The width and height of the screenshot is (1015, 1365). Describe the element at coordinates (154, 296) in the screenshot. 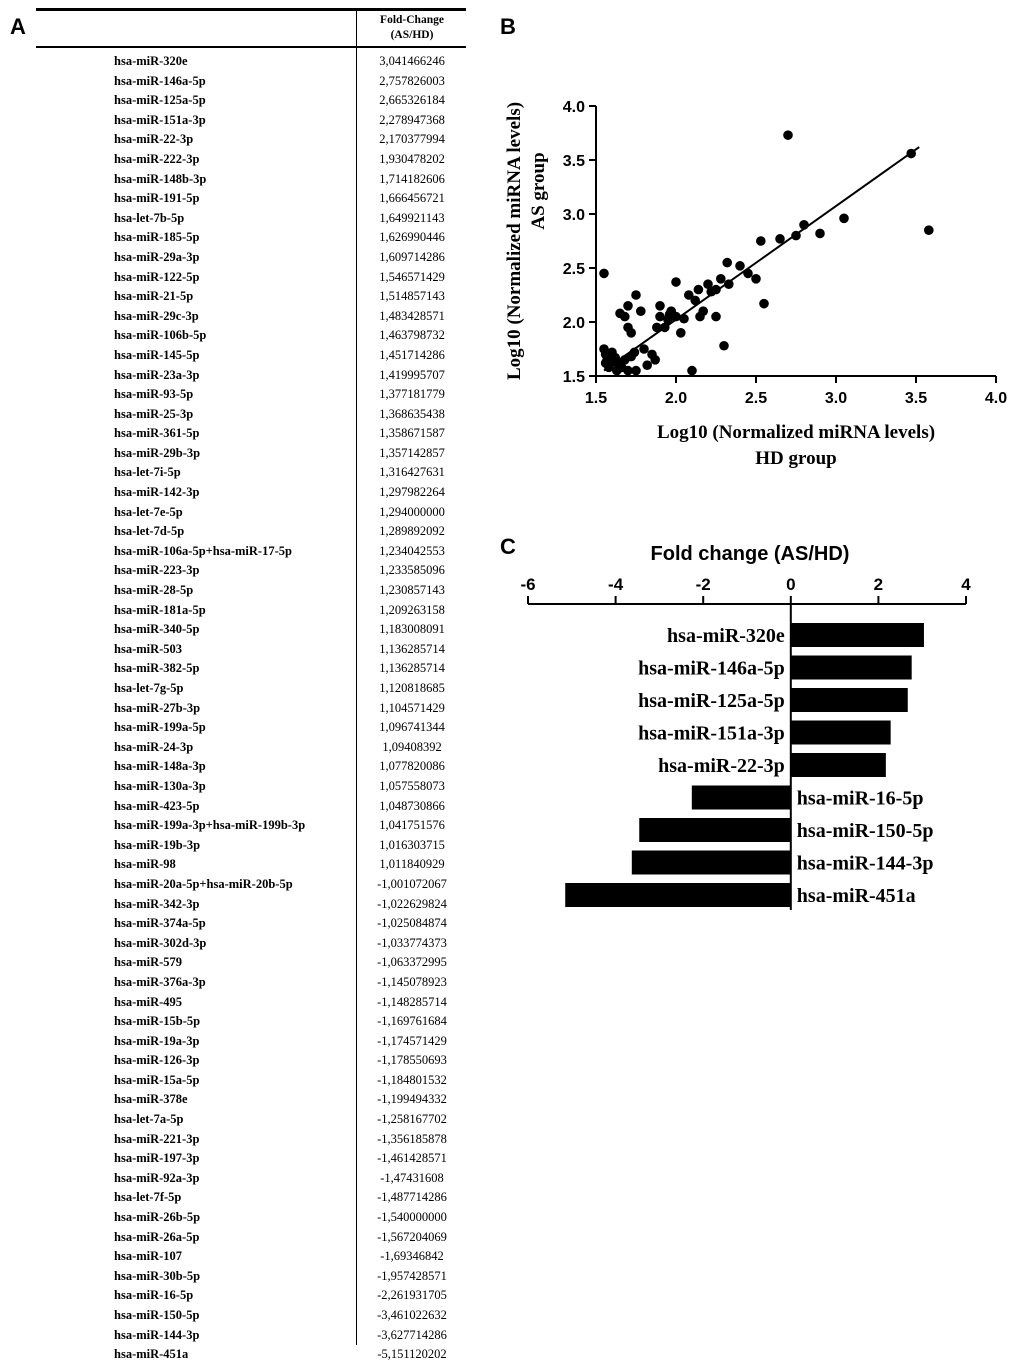

I see `mirna-name: hsa-miR-21-5p` at that location.